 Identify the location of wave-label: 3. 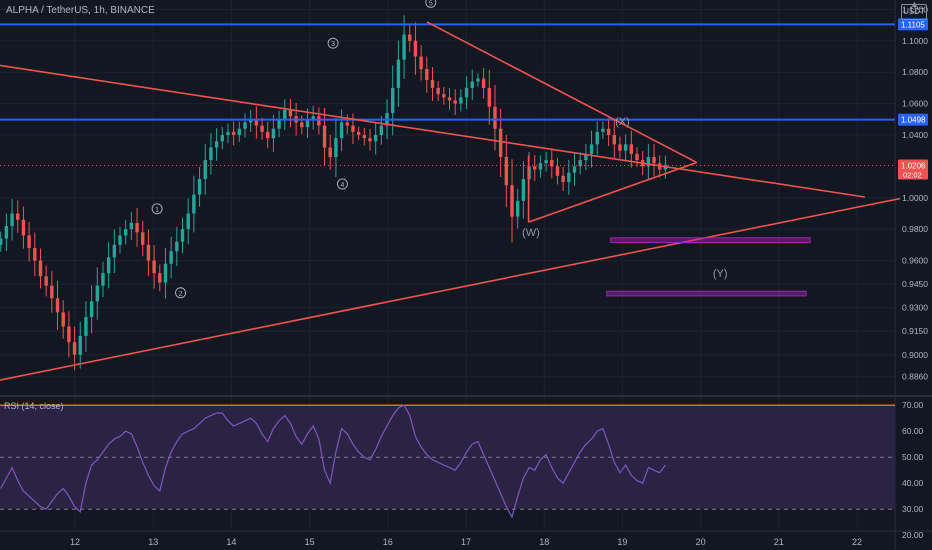
(333, 44).